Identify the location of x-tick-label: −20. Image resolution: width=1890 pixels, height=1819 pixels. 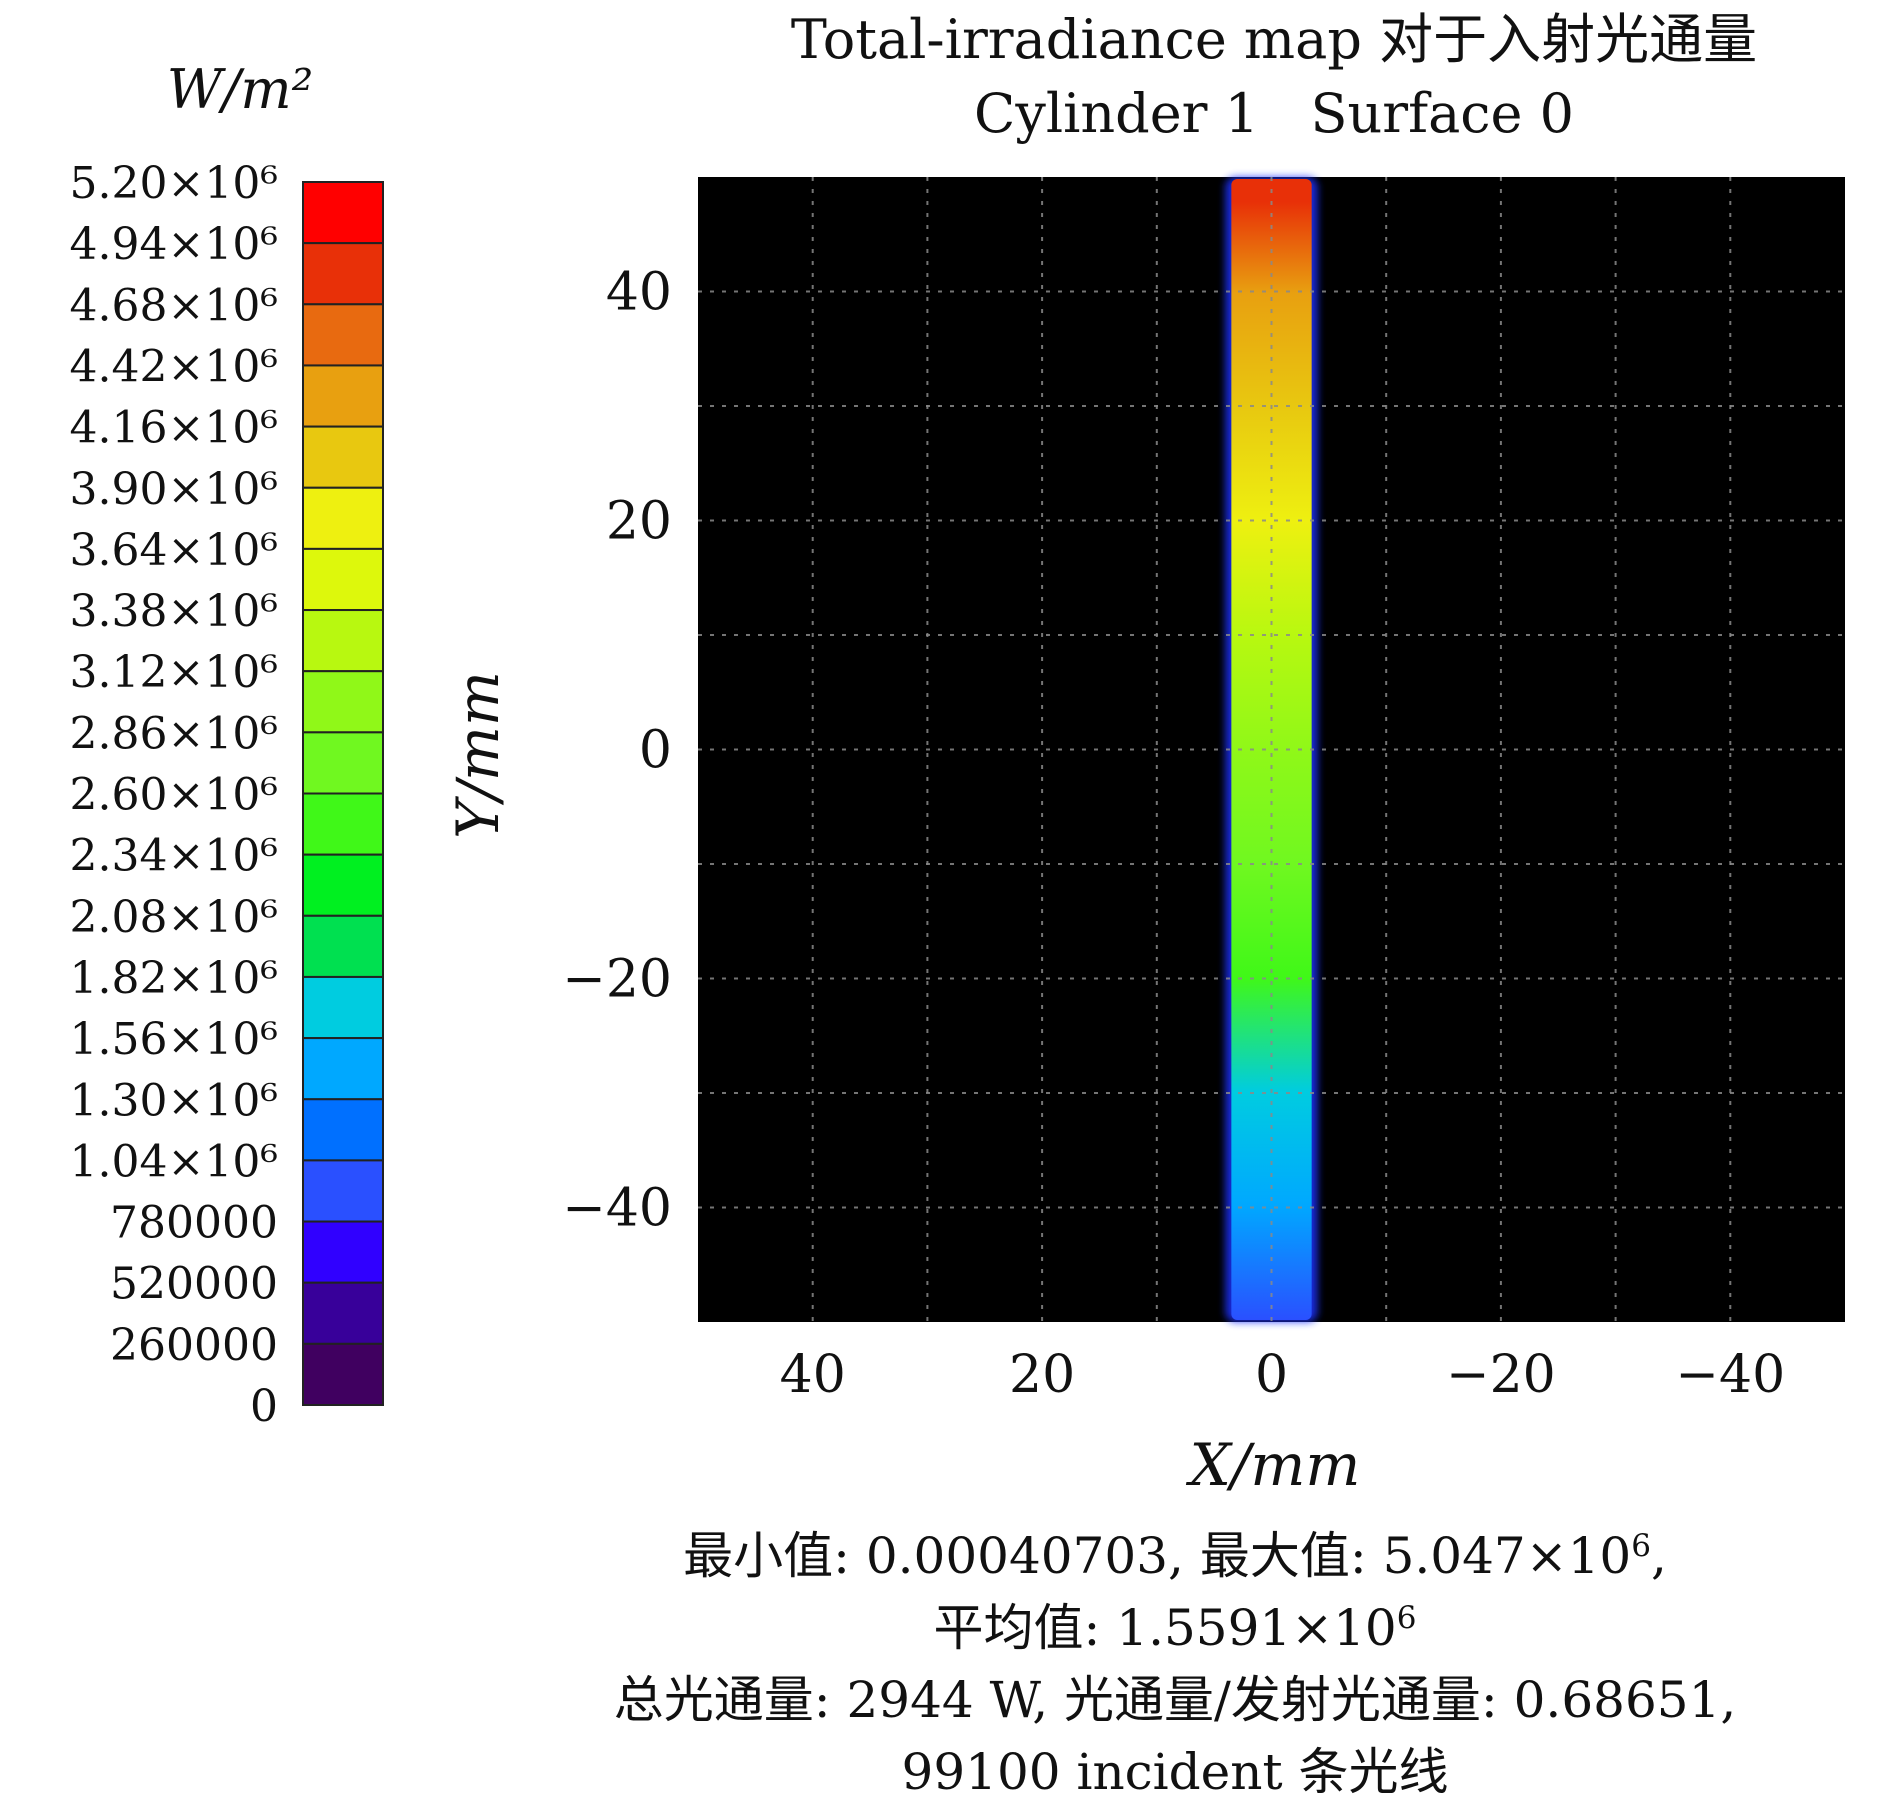
(1501, 1375).